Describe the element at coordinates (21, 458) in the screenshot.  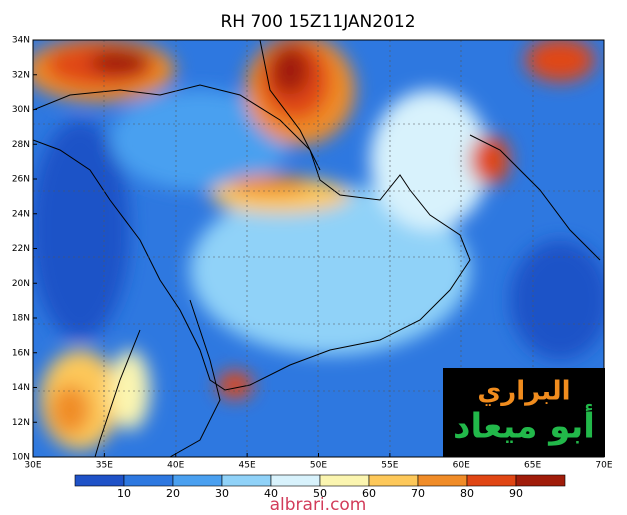
I see `lat-label: 10N` at that location.